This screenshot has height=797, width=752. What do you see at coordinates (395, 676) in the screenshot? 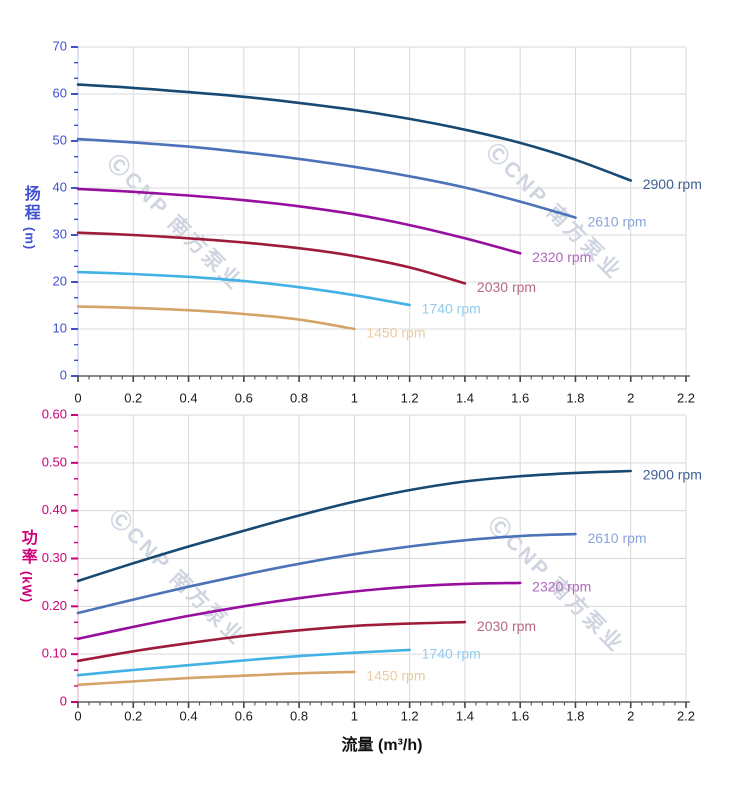
I see `series-label-power-1450-rpm: 1450 rpm` at bounding box center [395, 676].